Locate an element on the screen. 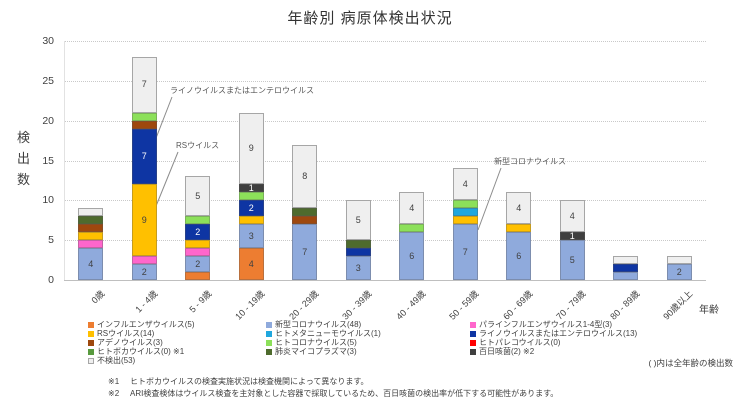  legend-item: ヒトパレコウイルス(0) is located at coordinates (515, 343).